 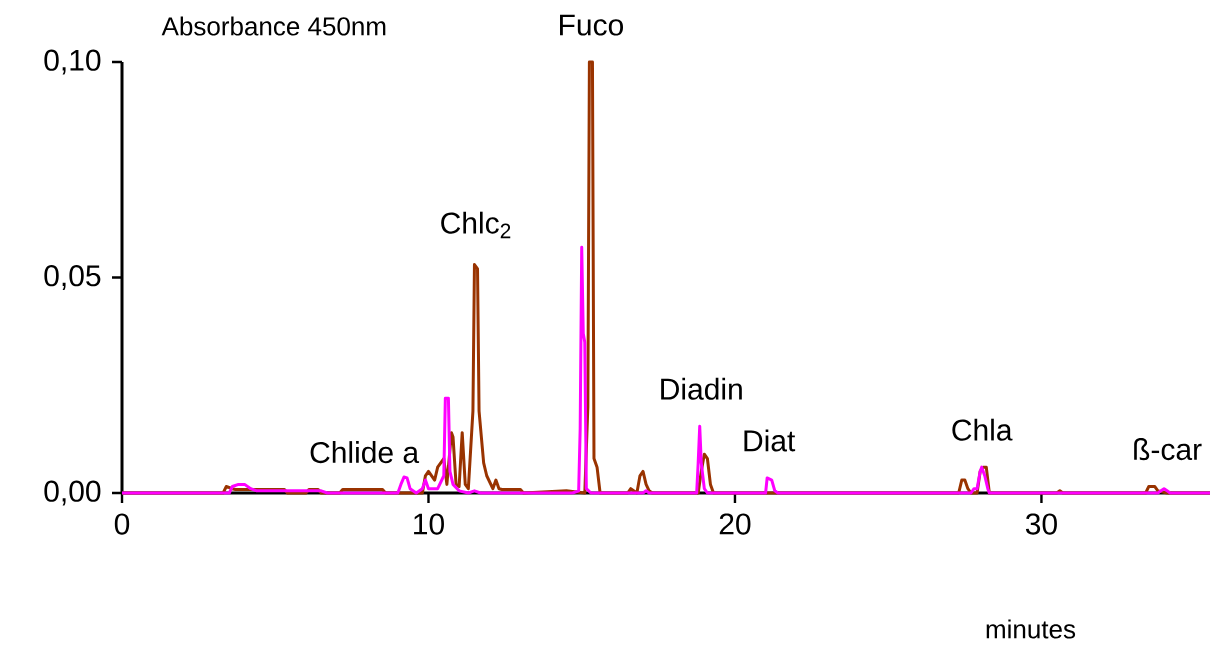 I want to click on x-tick-label: 0, so click(x=122, y=524).